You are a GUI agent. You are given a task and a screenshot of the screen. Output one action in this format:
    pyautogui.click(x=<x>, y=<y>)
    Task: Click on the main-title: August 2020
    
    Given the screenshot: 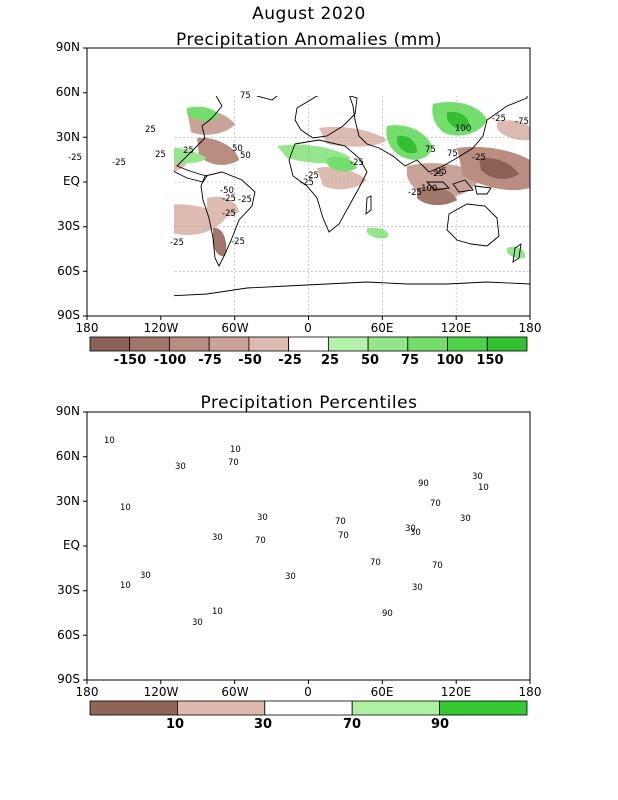 What is the action you would take?
    pyautogui.click(x=309, y=14)
    